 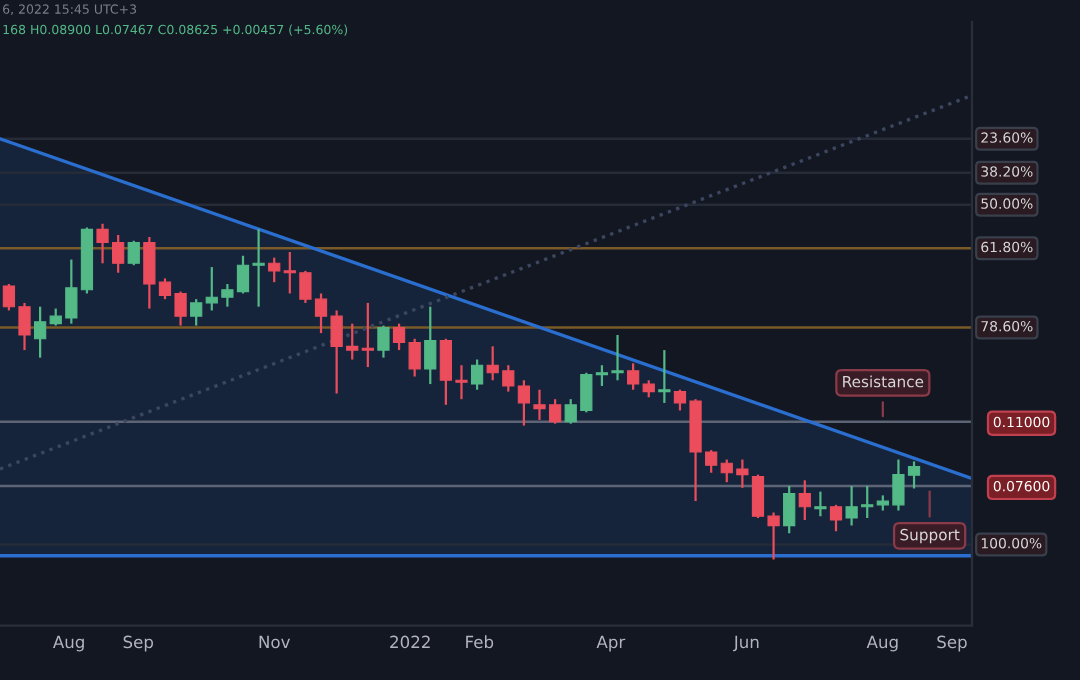 I want to click on x-tick-label: Jun, so click(x=745, y=643).